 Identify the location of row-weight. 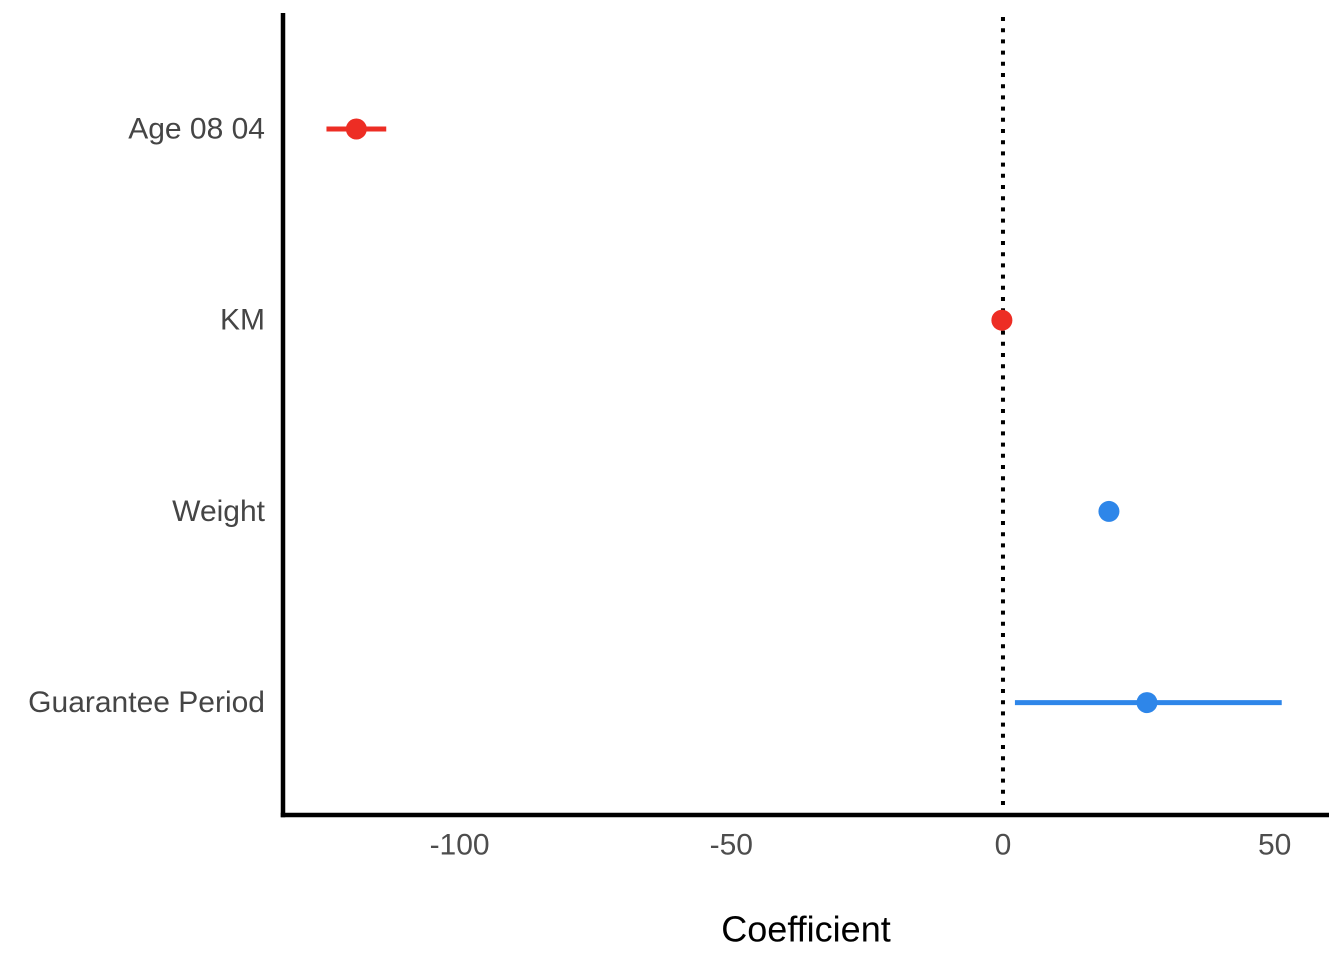
(1109, 511).